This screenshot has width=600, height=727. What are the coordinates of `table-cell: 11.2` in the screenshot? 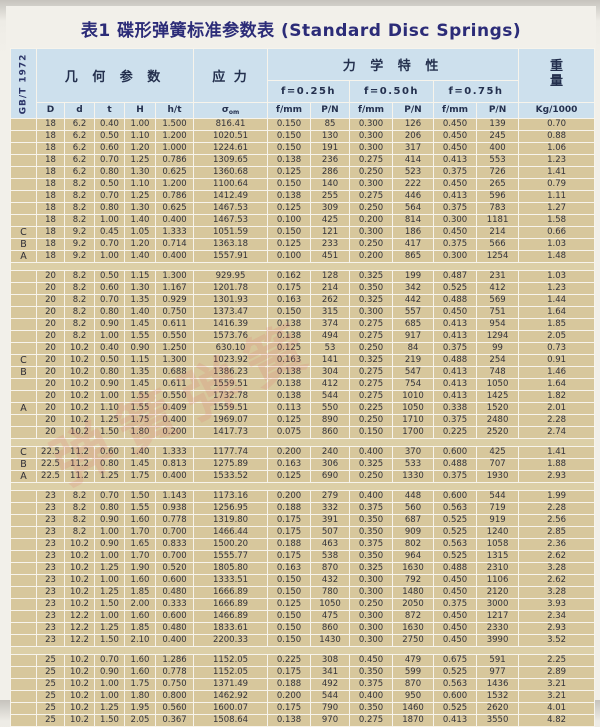 It's located at (79, 464).